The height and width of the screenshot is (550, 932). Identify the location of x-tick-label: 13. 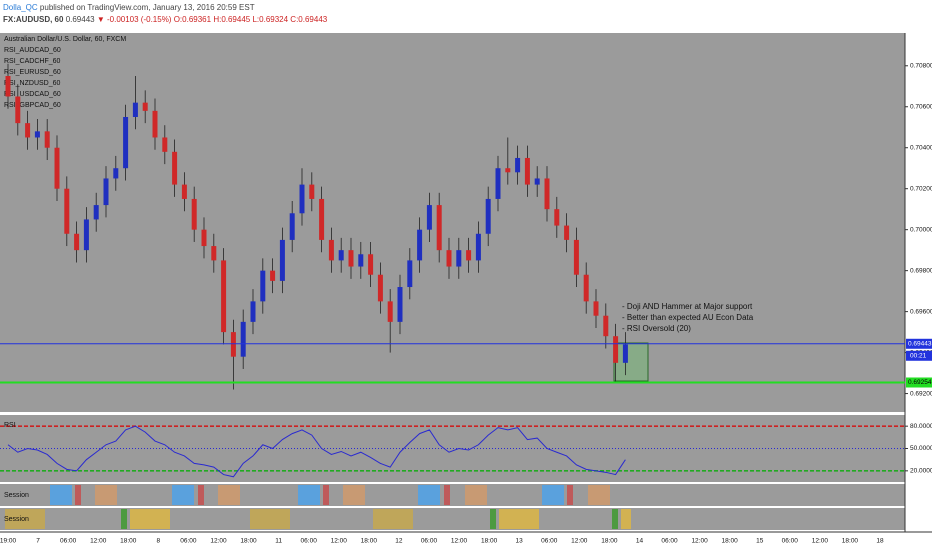
(520, 541).